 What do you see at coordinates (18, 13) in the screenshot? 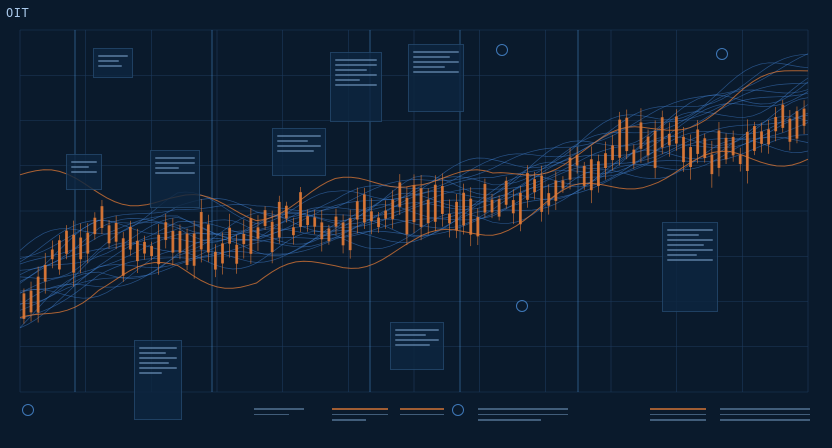
I see `chart-title: OIT` at bounding box center [18, 13].